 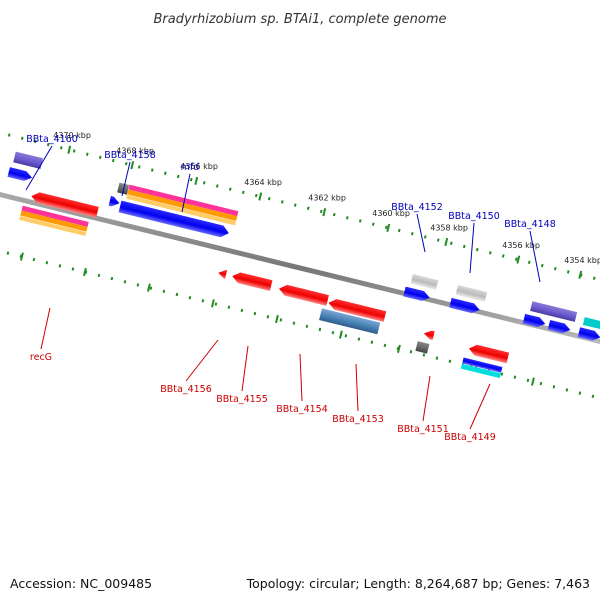 I want to click on gene-label-bbta-4158: BBta_4158, so click(x=130, y=173).